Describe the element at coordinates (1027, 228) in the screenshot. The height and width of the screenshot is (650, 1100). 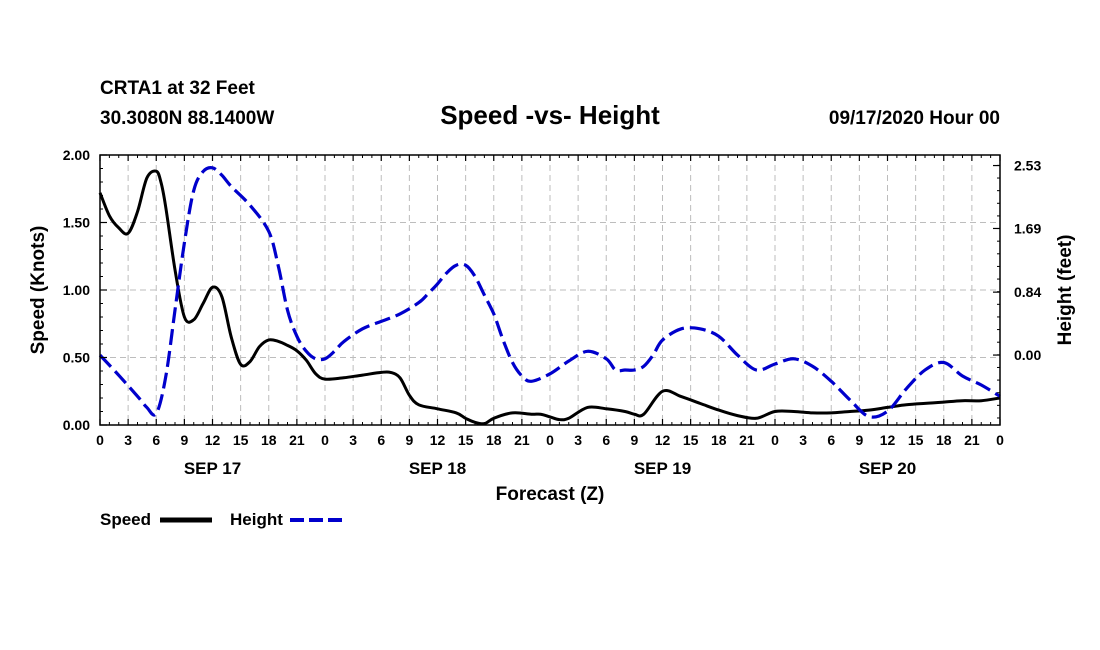
I see `y-right-tick-label: 1.69` at that location.